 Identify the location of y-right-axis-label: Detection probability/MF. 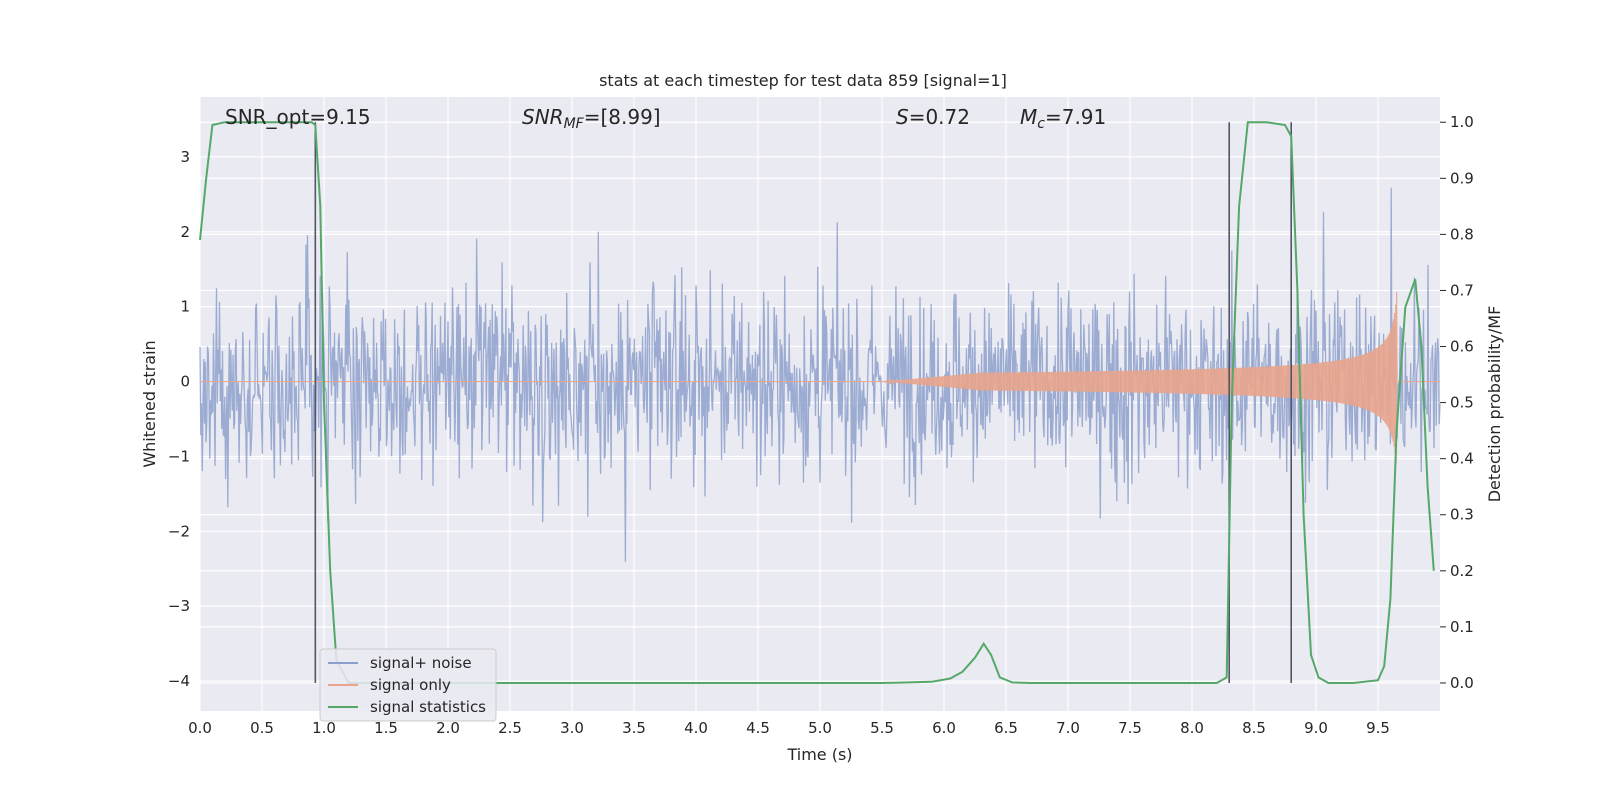
(1494, 404).